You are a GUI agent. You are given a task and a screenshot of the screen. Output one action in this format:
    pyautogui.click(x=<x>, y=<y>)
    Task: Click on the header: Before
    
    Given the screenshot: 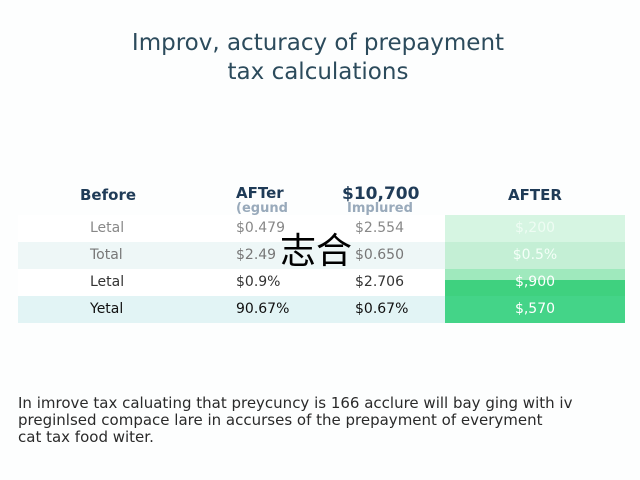 What is the action you would take?
    pyautogui.click(x=108, y=195)
    